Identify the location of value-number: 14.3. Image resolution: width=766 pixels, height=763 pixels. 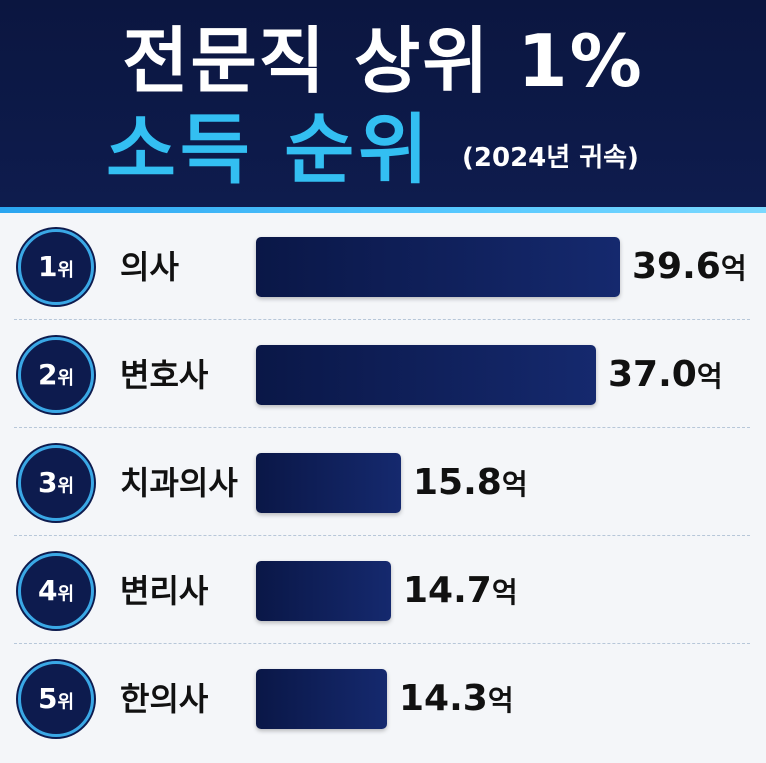
(443, 698).